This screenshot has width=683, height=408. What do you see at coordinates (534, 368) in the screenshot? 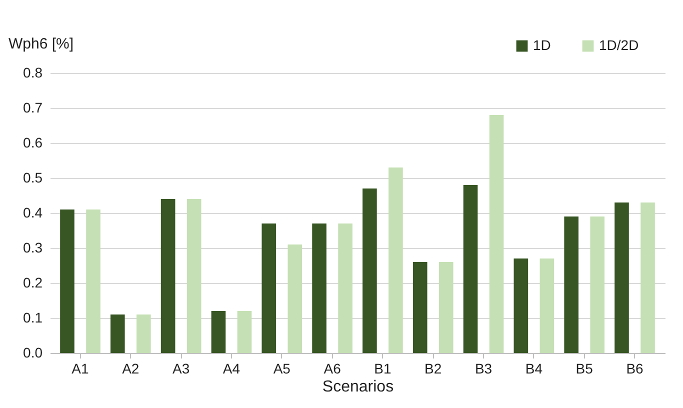
I see `x-tick-label: B4` at bounding box center [534, 368].